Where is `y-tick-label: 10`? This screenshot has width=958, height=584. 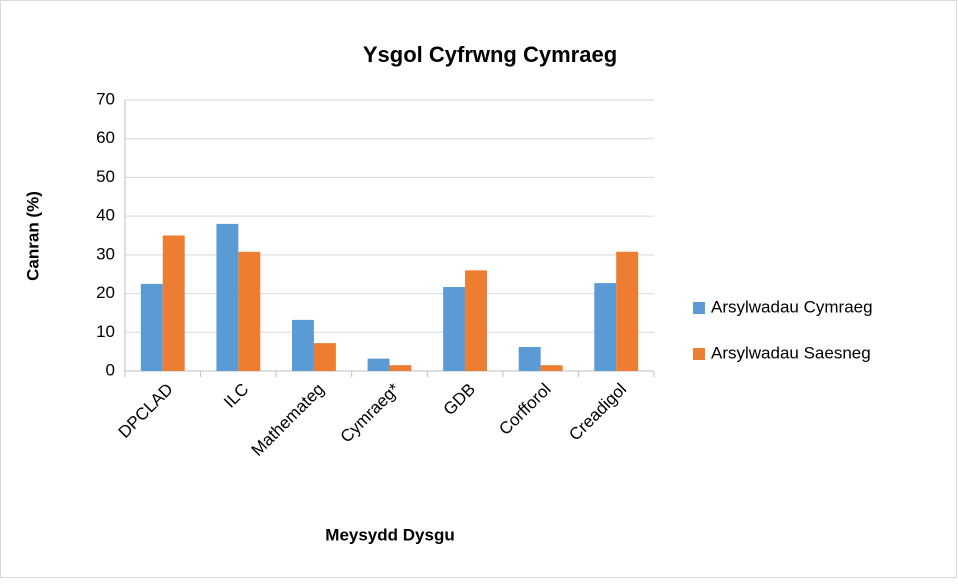 y-tick-label: 10 is located at coordinates (105, 331).